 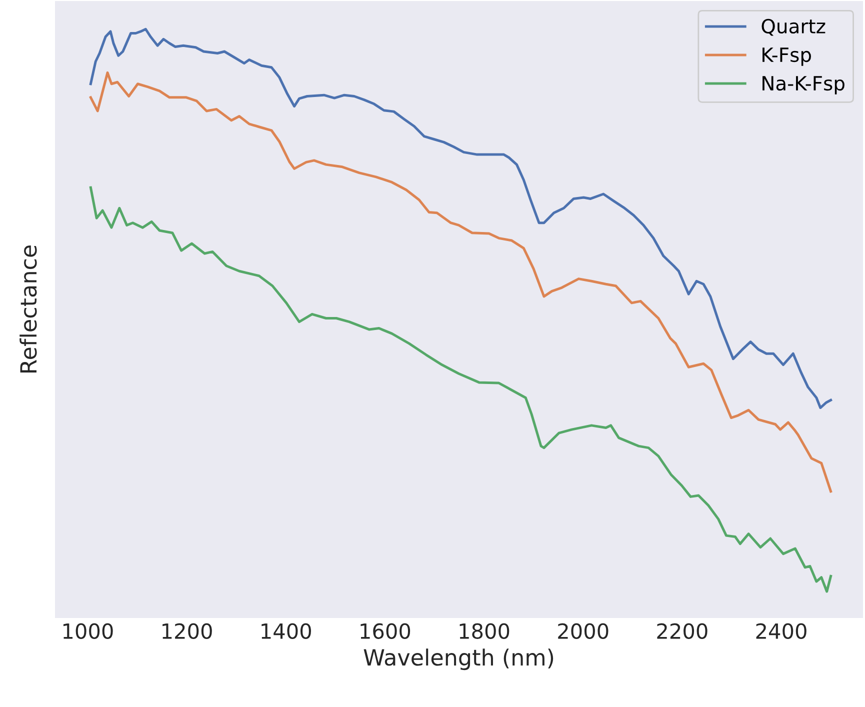 What do you see at coordinates (794, 27) in the screenshot?
I see `legend-label: Quartz` at bounding box center [794, 27].